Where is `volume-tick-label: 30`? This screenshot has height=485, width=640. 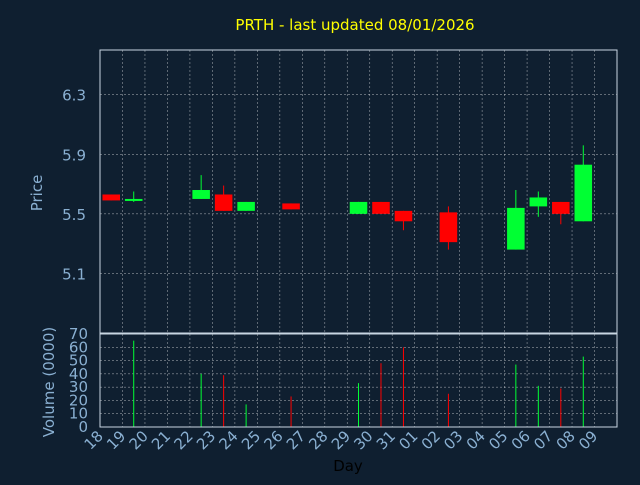 volume-tick-label: 30 is located at coordinates (78, 387).